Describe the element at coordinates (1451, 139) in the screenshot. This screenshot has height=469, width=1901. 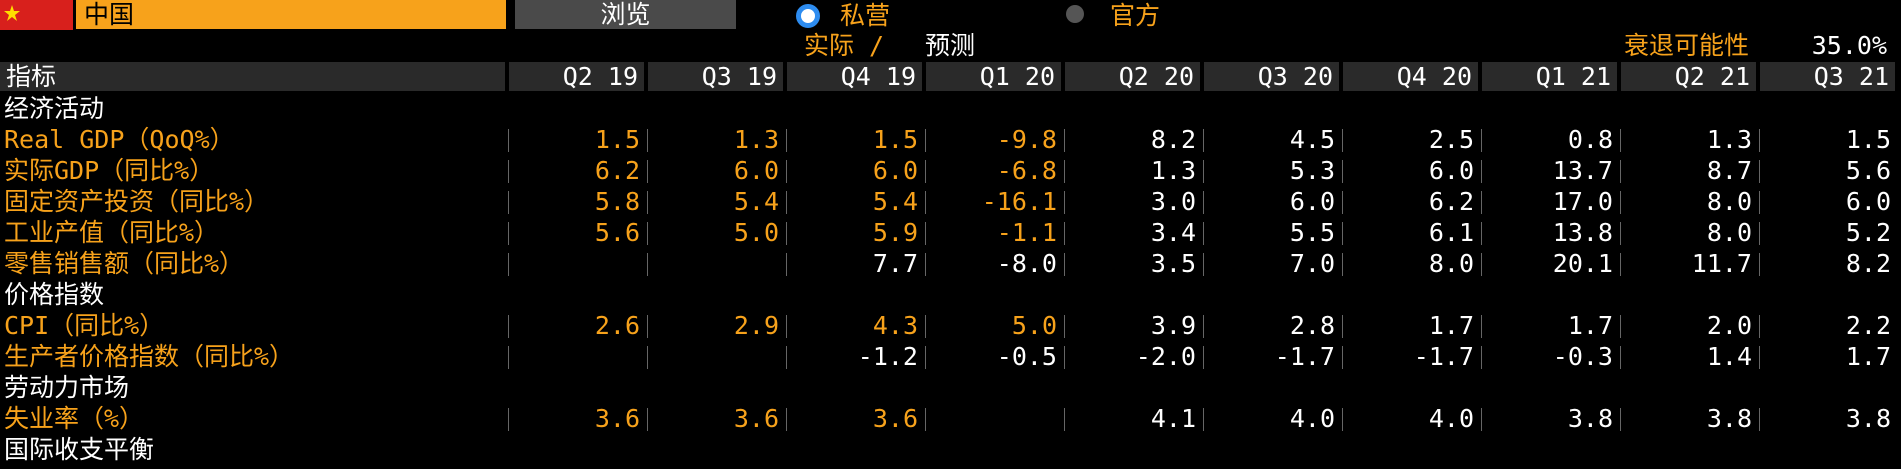
I see `value-cell: 2.5` at that location.